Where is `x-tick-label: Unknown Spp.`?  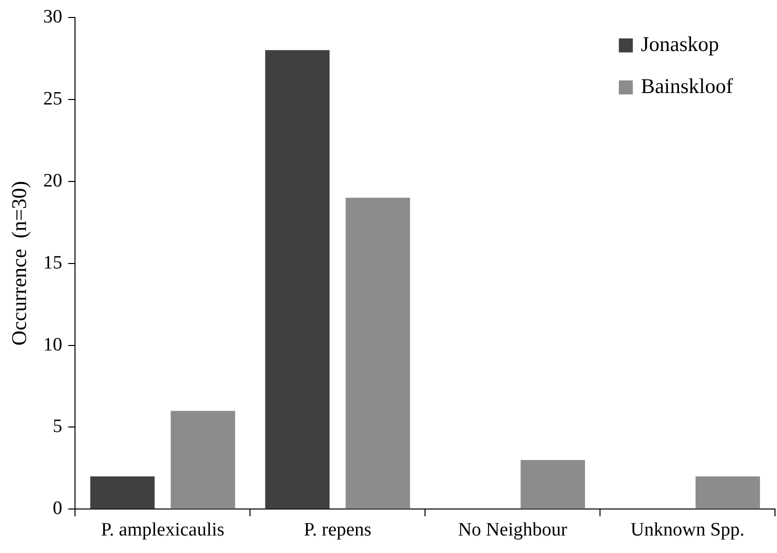 x-tick-label: Unknown Spp. is located at coordinates (687, 530).